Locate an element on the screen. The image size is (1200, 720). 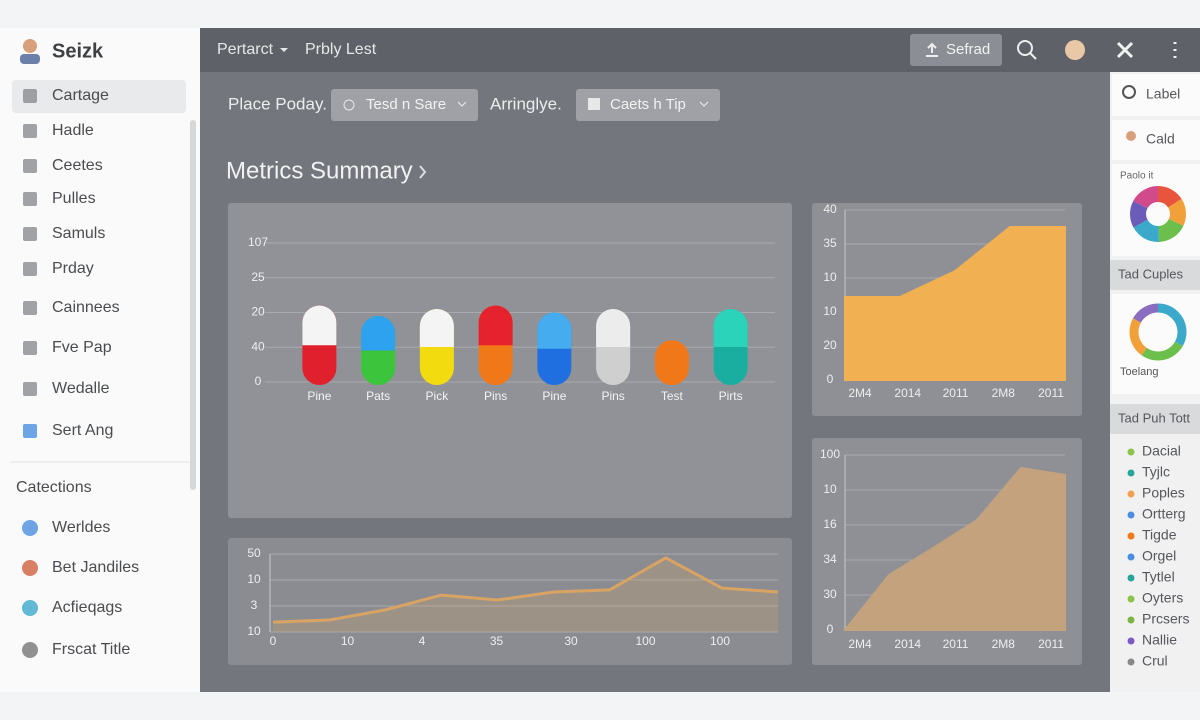
y-tick-label: 20 is located at coordinates (830, 345).